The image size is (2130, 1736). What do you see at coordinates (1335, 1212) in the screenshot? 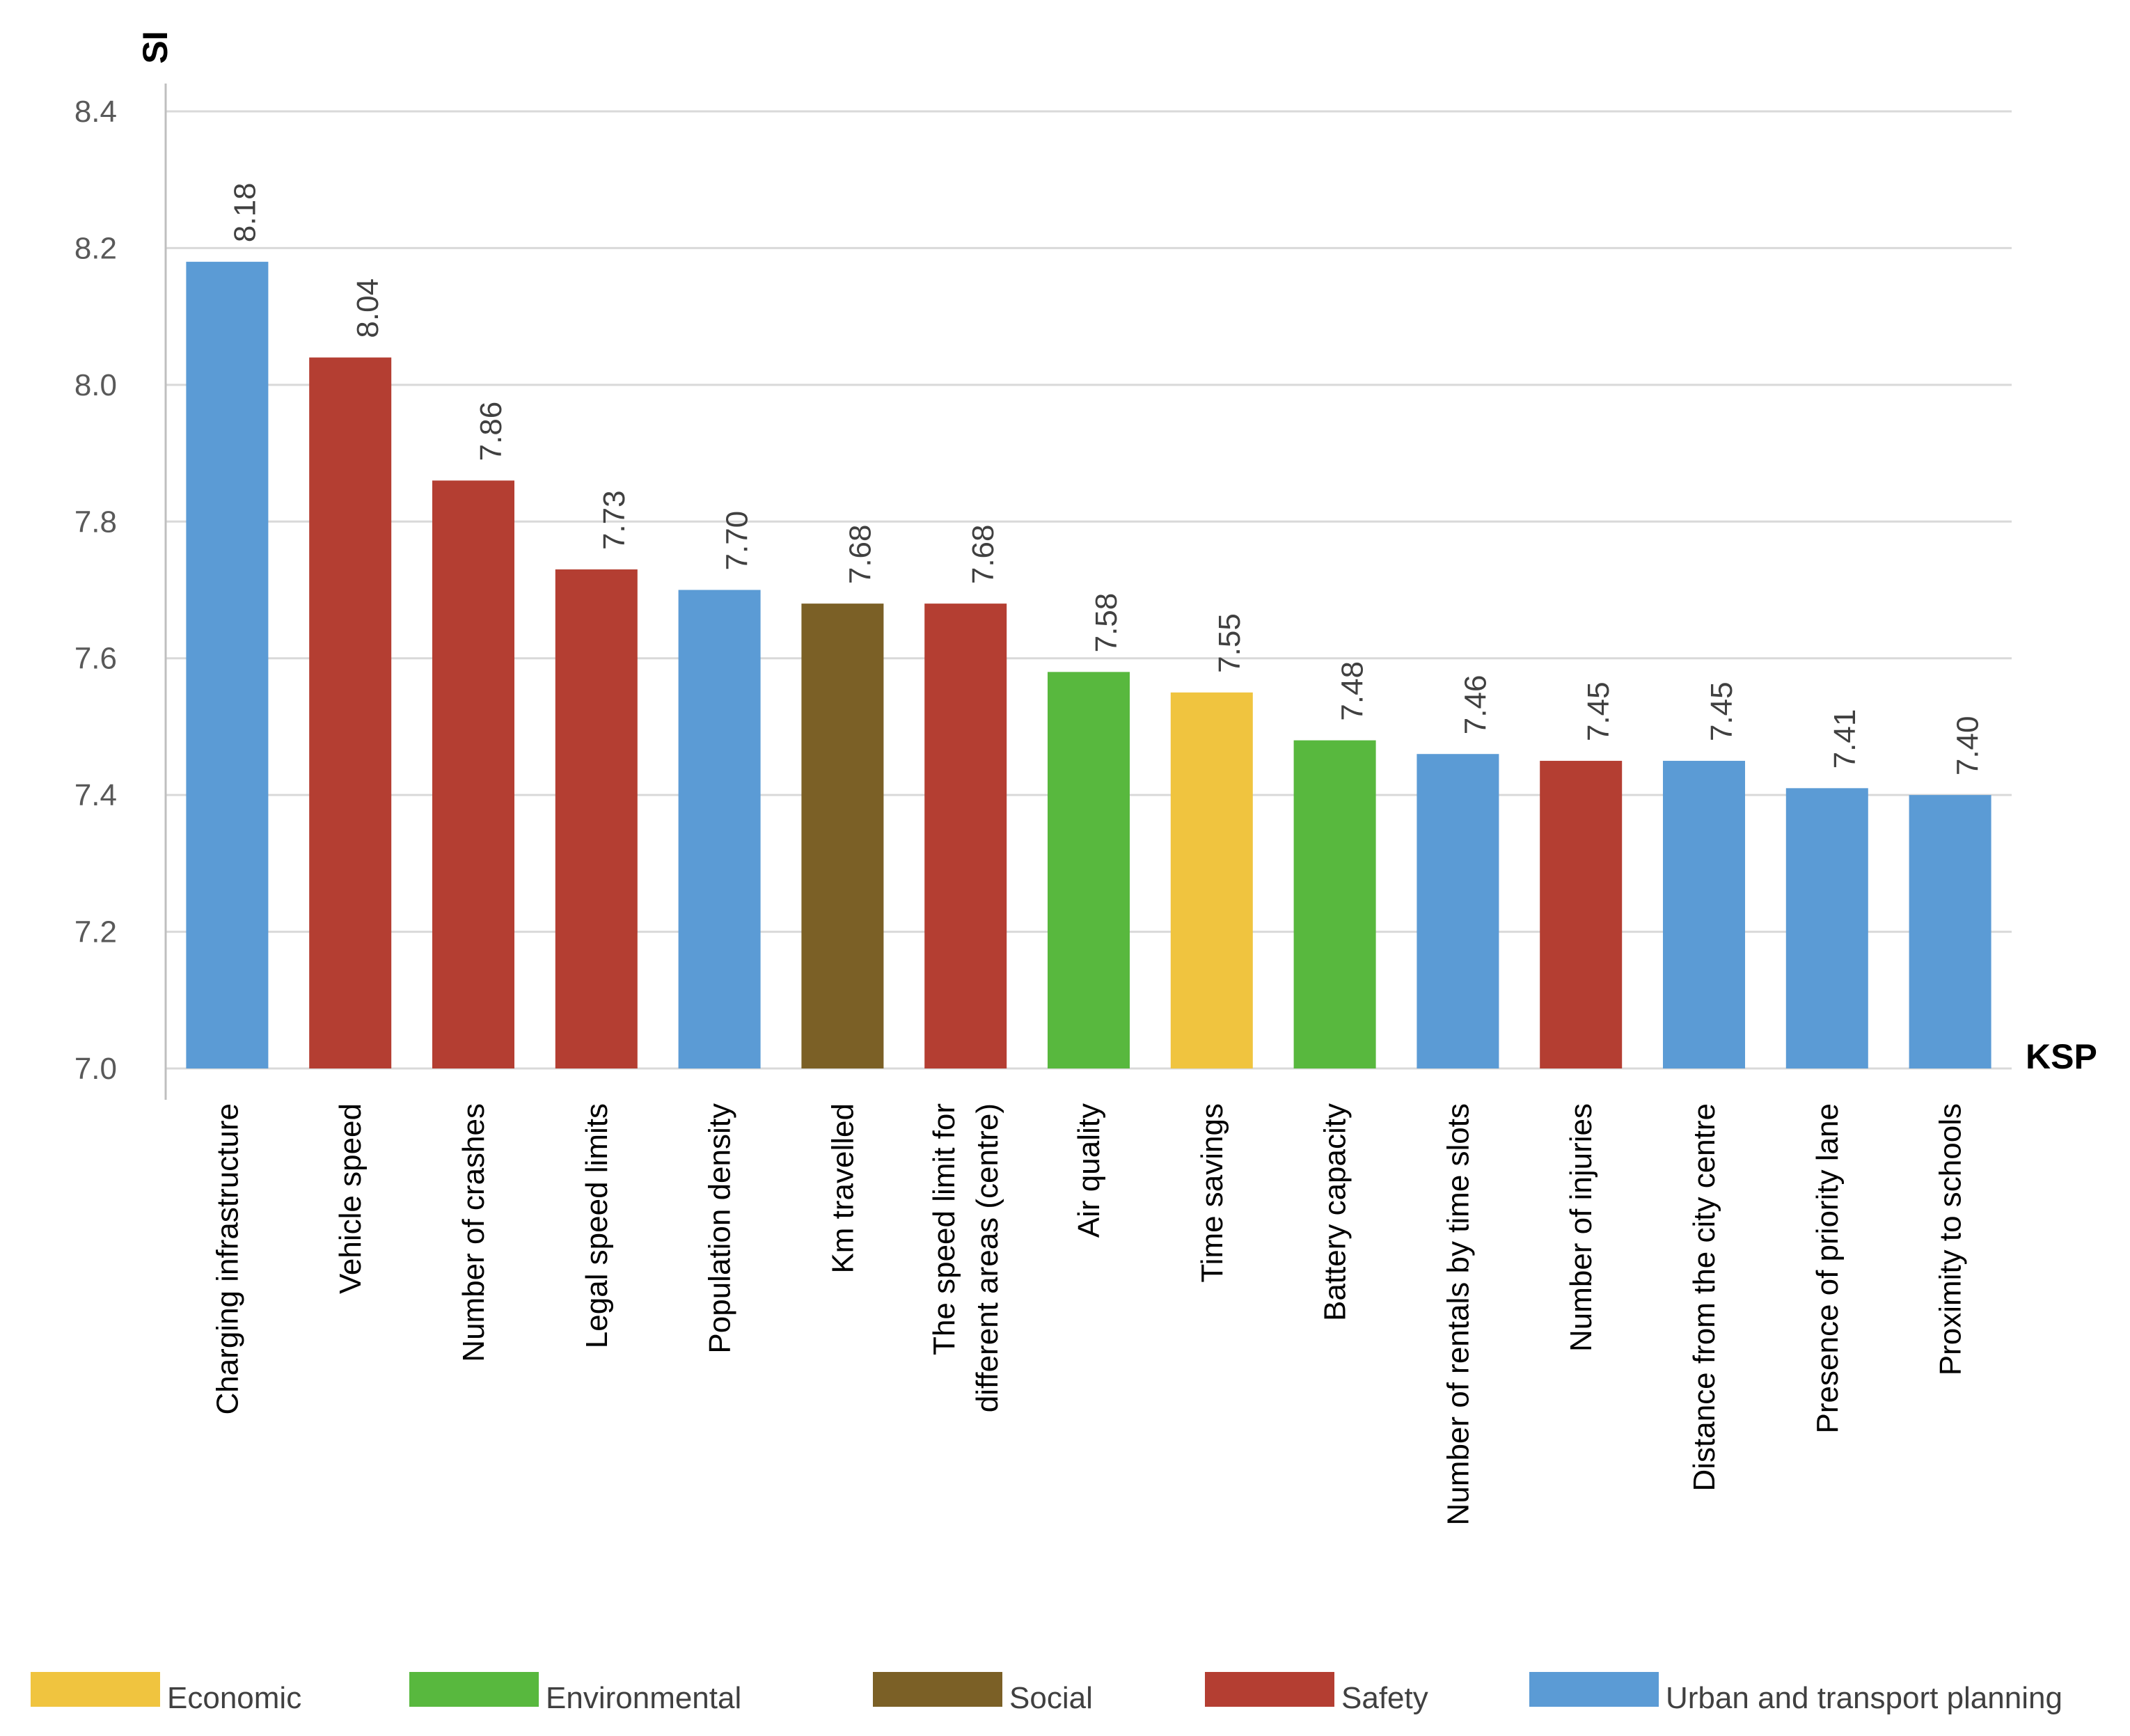
I see `x-category-label: Battery capacity` at bounding box center [1335, 1212].